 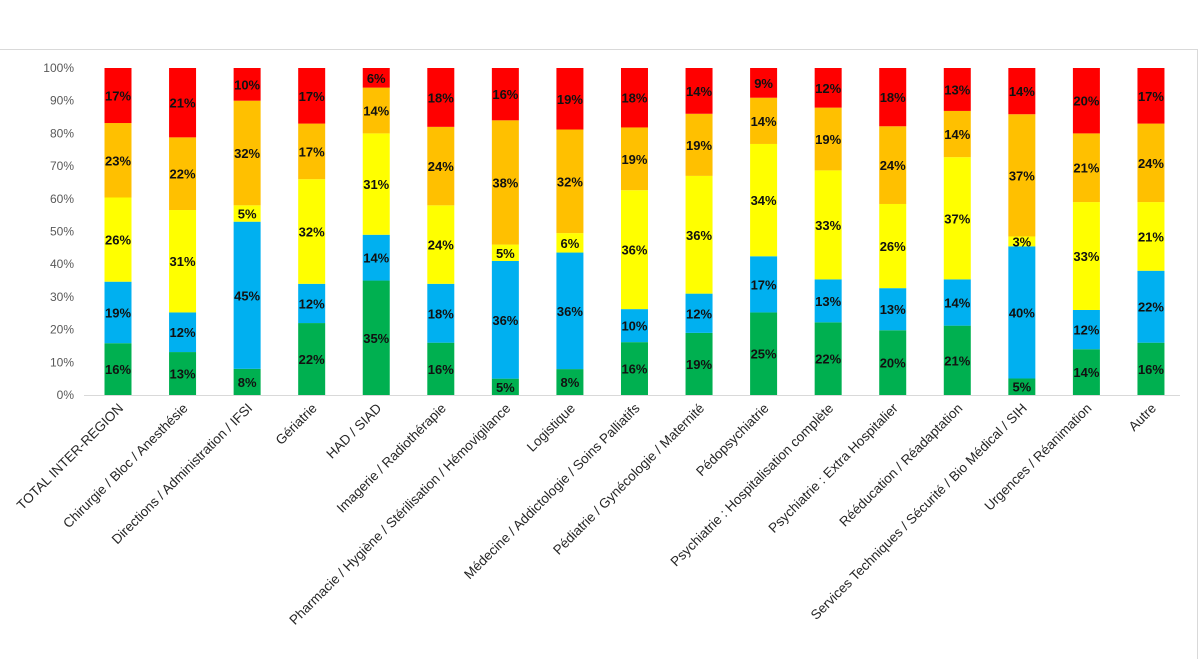 I want to click on x-tick-label: HAD / SIAD, so click(x=353, y=430).